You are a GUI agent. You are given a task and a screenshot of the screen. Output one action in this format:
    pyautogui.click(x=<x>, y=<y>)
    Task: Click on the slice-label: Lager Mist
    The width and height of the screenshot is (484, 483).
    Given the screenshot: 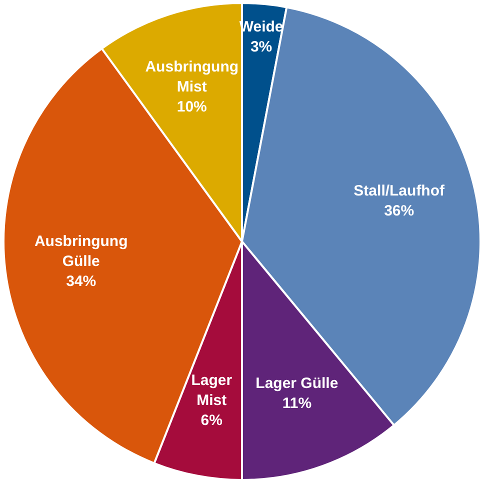 What is the action you would take?
    pyautogui.click(x=211, y=390)
    